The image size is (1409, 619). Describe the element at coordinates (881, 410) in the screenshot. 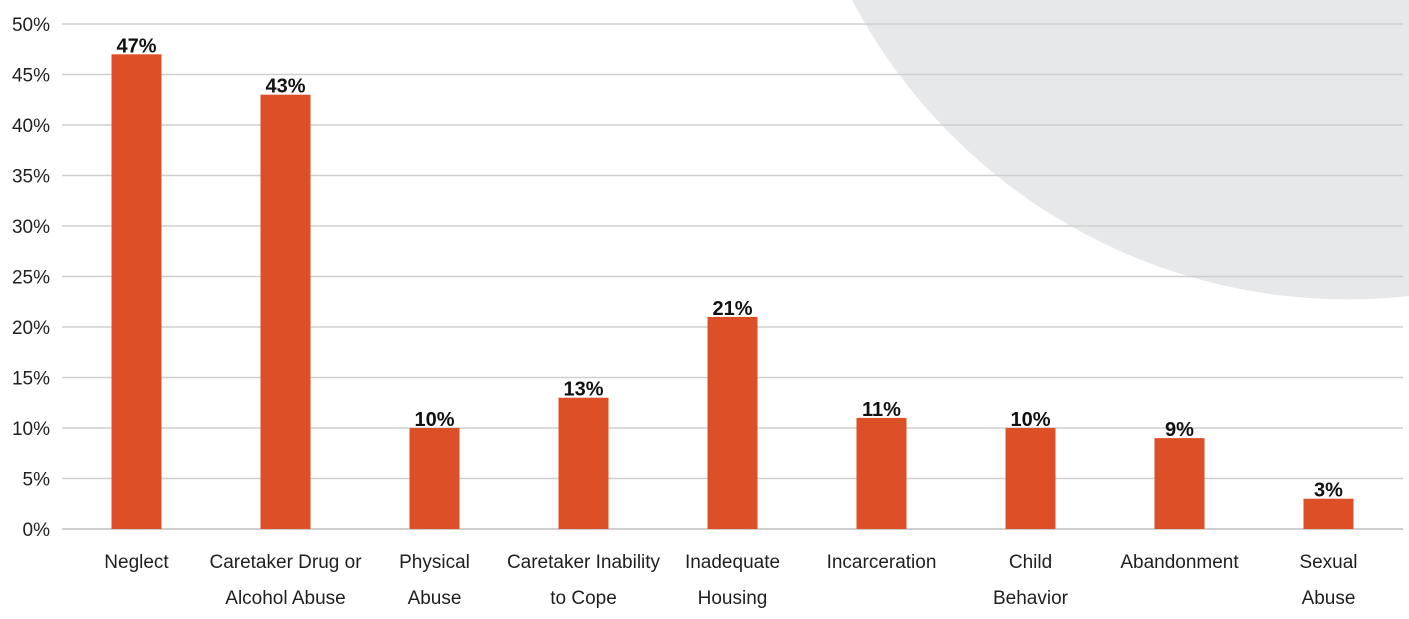

I see `data-label: 11%` at that location.